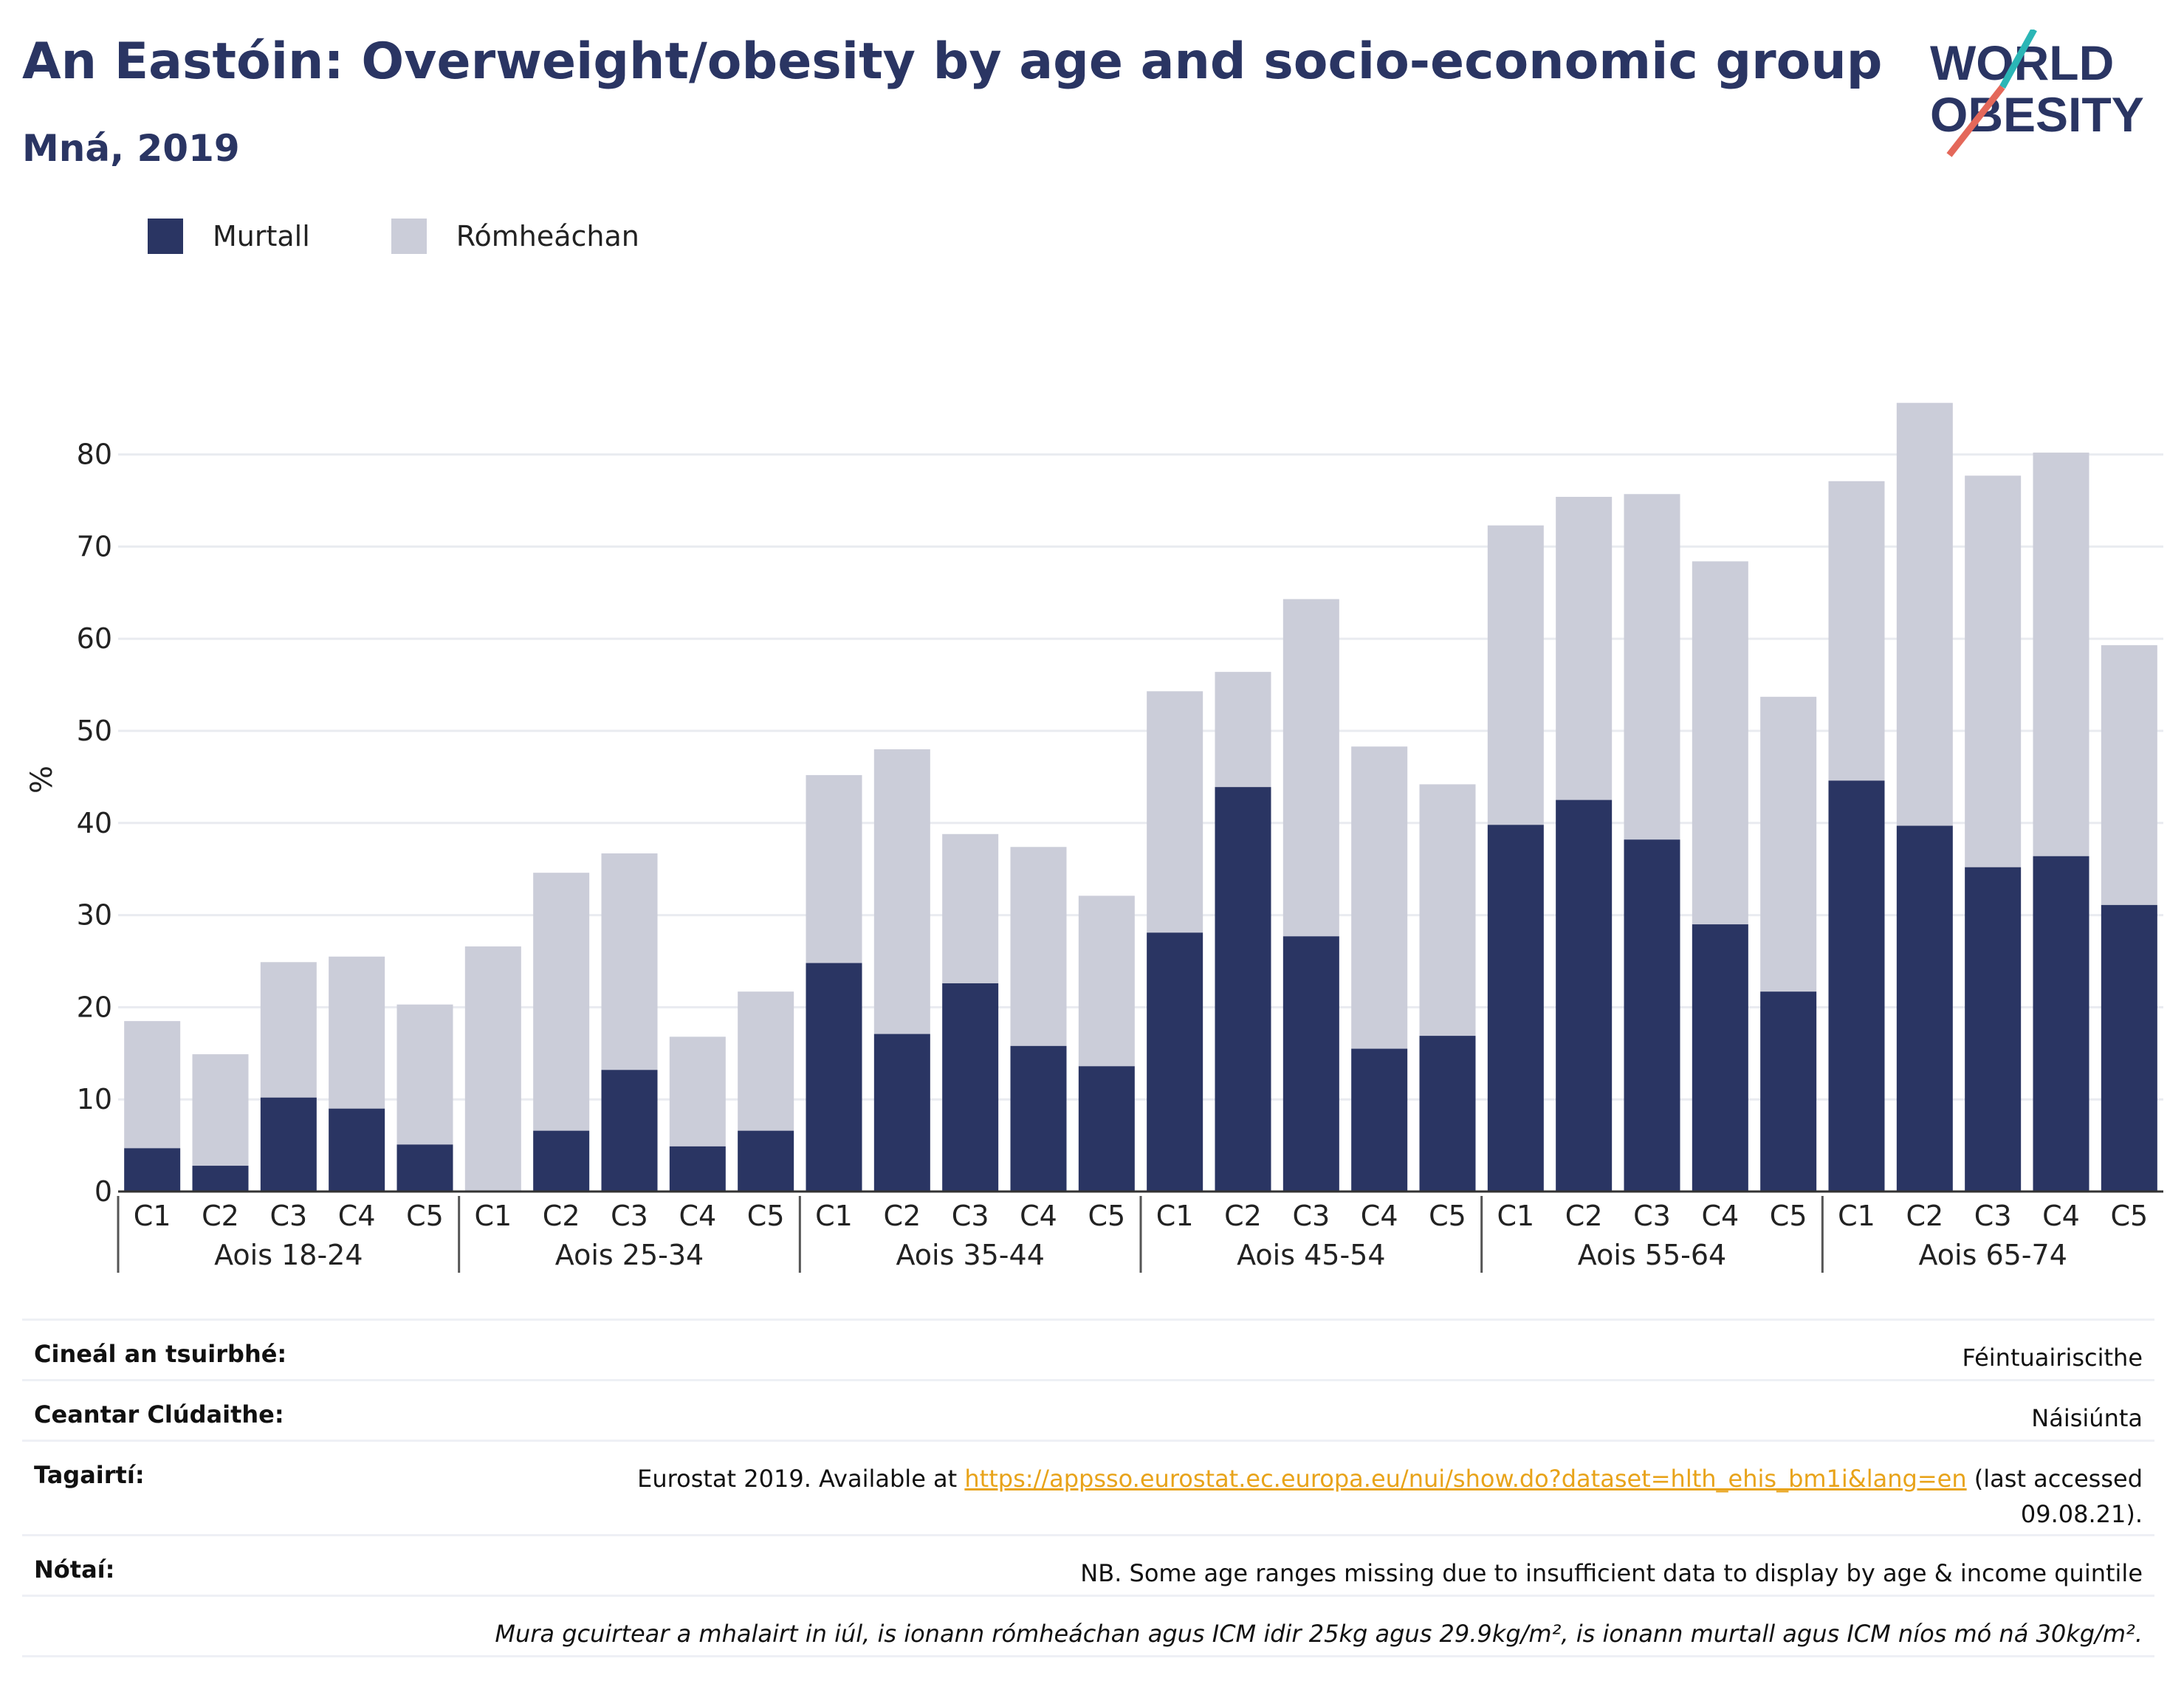  What do you see at coordinates (801, 1479) in the screenshot?
I see `reference-prefix: Eurostat 2019. Available at` at bounding box center [801, 1479].